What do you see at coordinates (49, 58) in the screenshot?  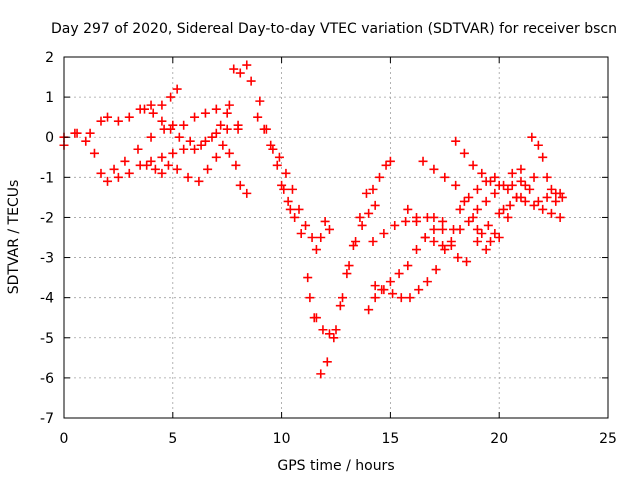 I see `y-tick-label: 2` at bounding box center [49, 58].